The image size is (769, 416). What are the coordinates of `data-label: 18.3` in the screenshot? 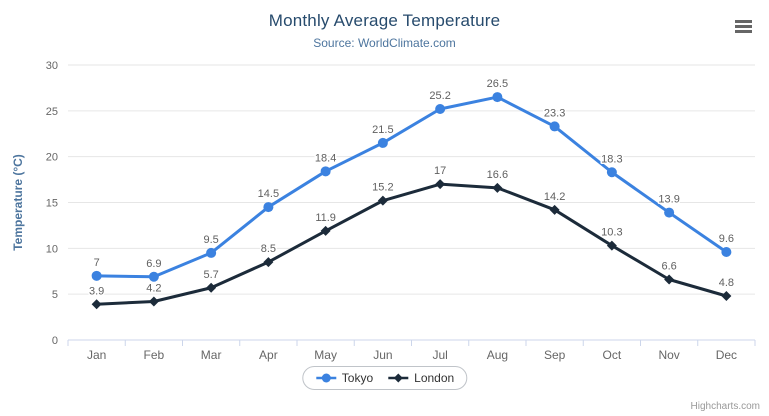 It's located at (611, 159).